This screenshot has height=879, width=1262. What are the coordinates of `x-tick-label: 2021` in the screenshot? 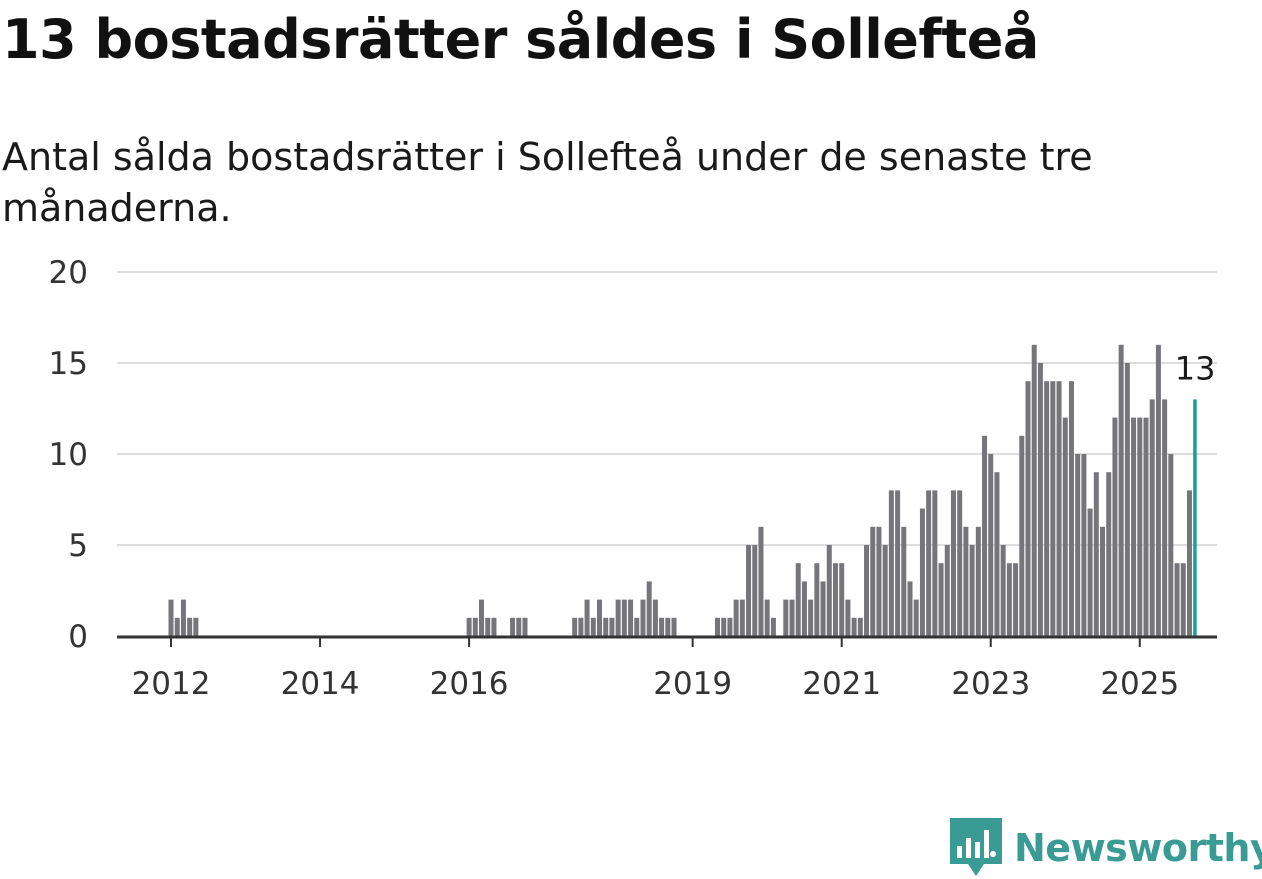 It's located at (841, 684).